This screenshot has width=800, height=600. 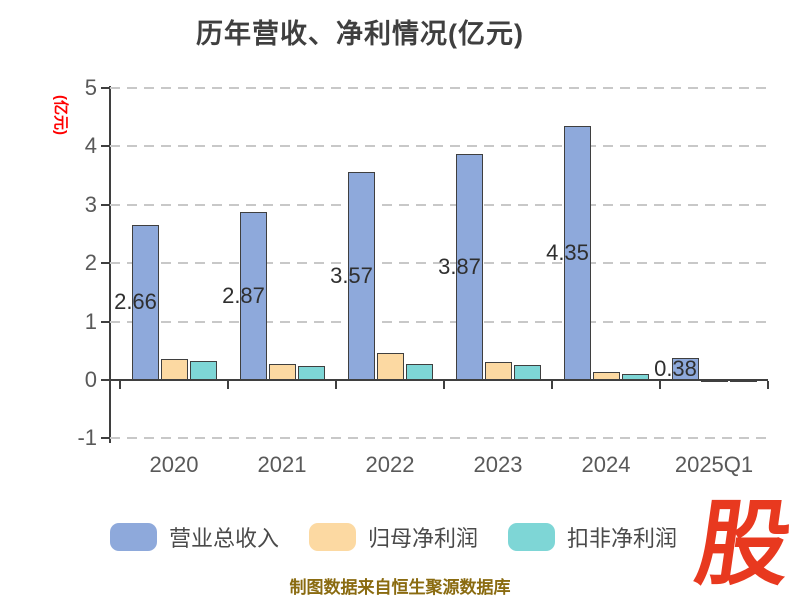 I want to click on y-tick-label: 4, so click(x=90, y=146).